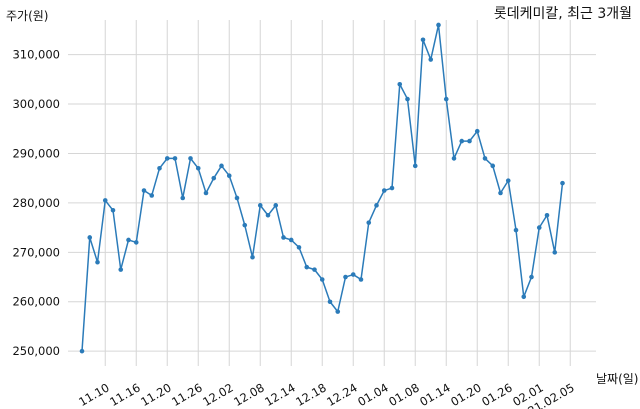 The image size is (640, 409). What do you see at coordinates (249, 394) in the screenshot?
I see `x-tick-label: 12.08` at bounding box center [249, 394].